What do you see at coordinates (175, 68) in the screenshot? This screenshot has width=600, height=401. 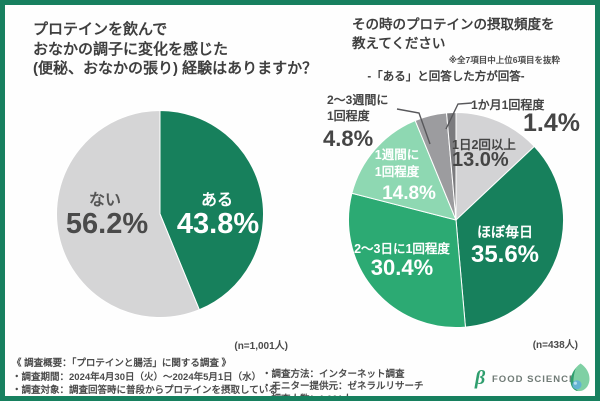 I see `title-line: (便秘、おなかの張り) 経験はありますか？` at bounding box center [175, 68].